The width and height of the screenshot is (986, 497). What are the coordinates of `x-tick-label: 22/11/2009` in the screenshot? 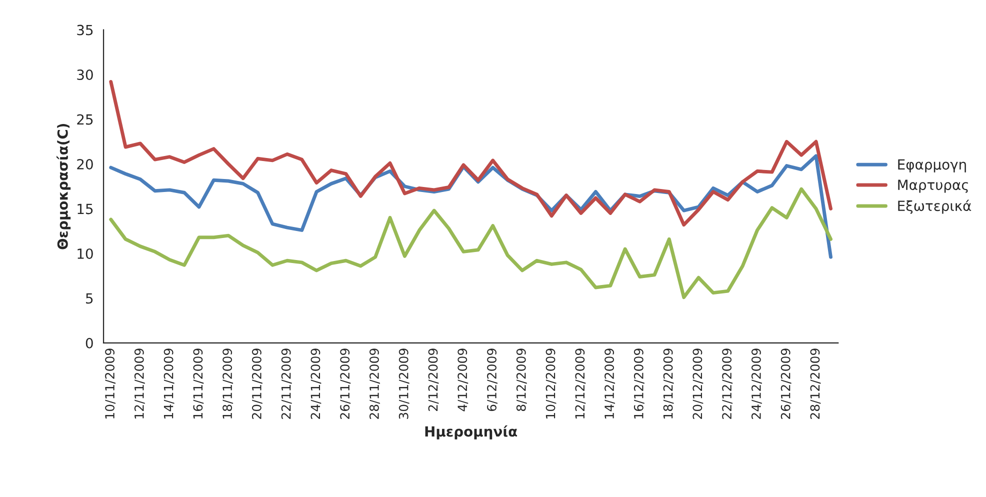 It's located at (286, 383).